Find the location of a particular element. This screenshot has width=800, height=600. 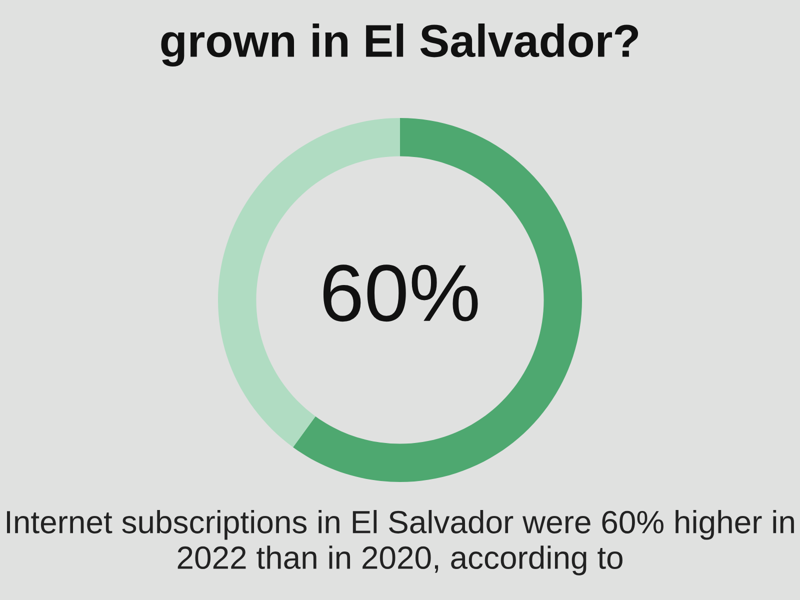

text: 60% is located at coordinates (400, 293).